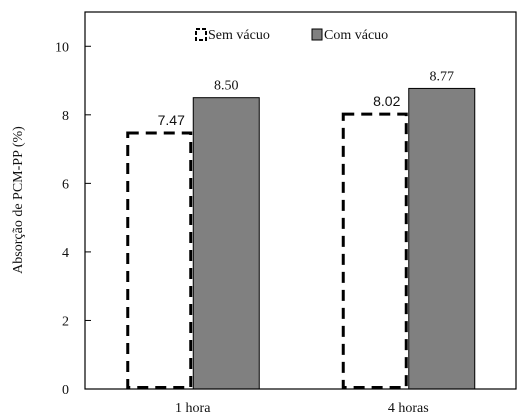 This screenshot has height=418, width=524. I want to click on legend-label-com-vacuo: Com vácuo, so click(356, 35).